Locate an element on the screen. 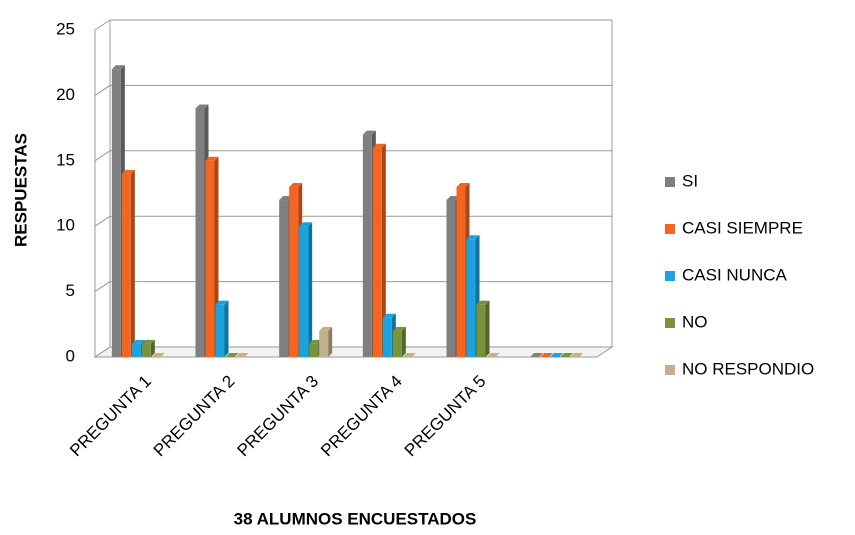 This screenshot has height=535, width=855. y-tick-label: 20 is located at coordinates (65, 94).